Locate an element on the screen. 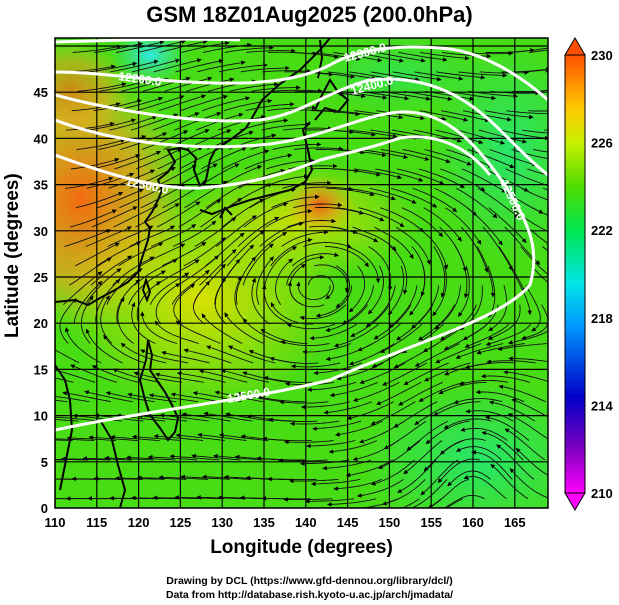 The image size is (619, 605). x-tick-label: 115 is located at coordinates (96, 522).